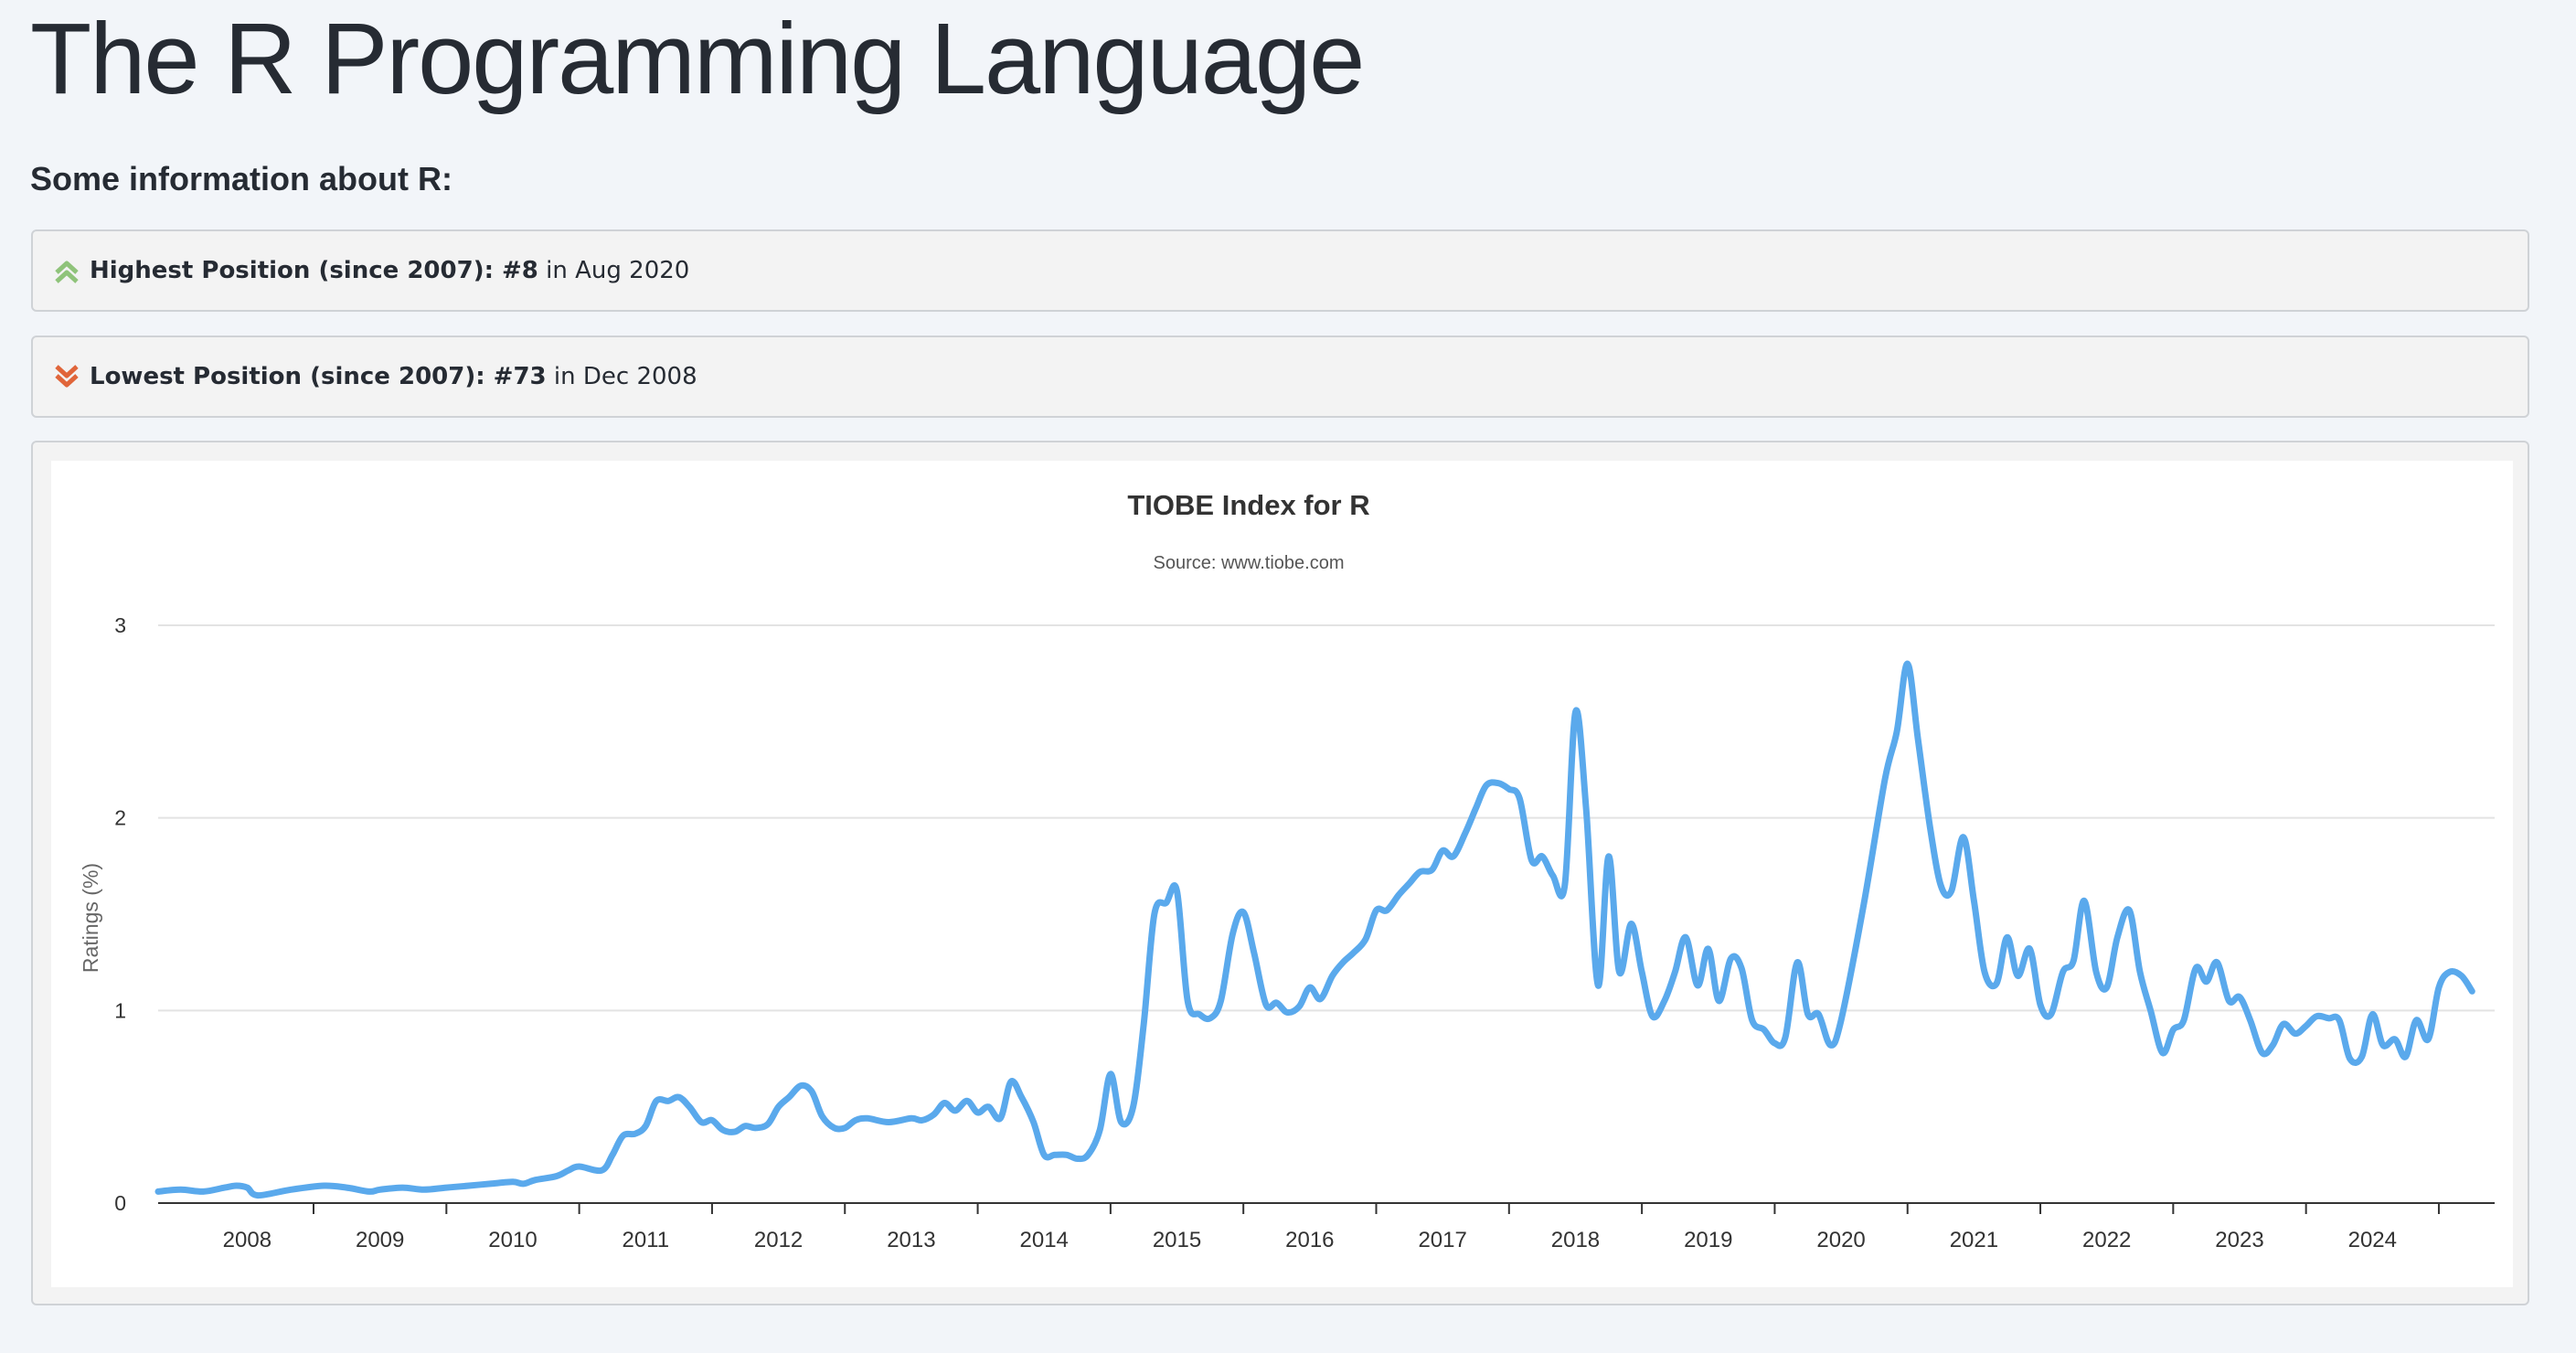  I want to click on highest-position-date: in Aug 2020, so click(618, 270).